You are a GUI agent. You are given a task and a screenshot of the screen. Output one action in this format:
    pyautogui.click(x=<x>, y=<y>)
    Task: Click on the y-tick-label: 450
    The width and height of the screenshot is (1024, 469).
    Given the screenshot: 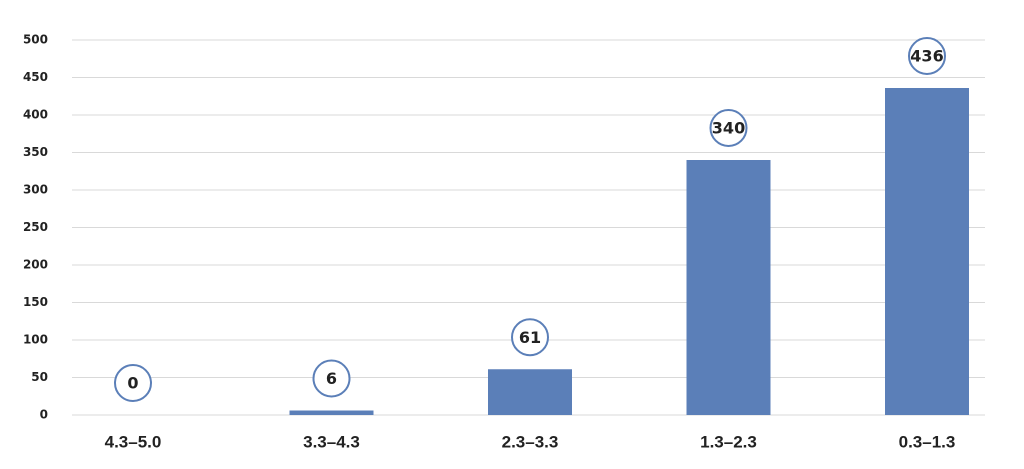 What is the action you would take?
    pyautogui.click(x=35, y=77)
    